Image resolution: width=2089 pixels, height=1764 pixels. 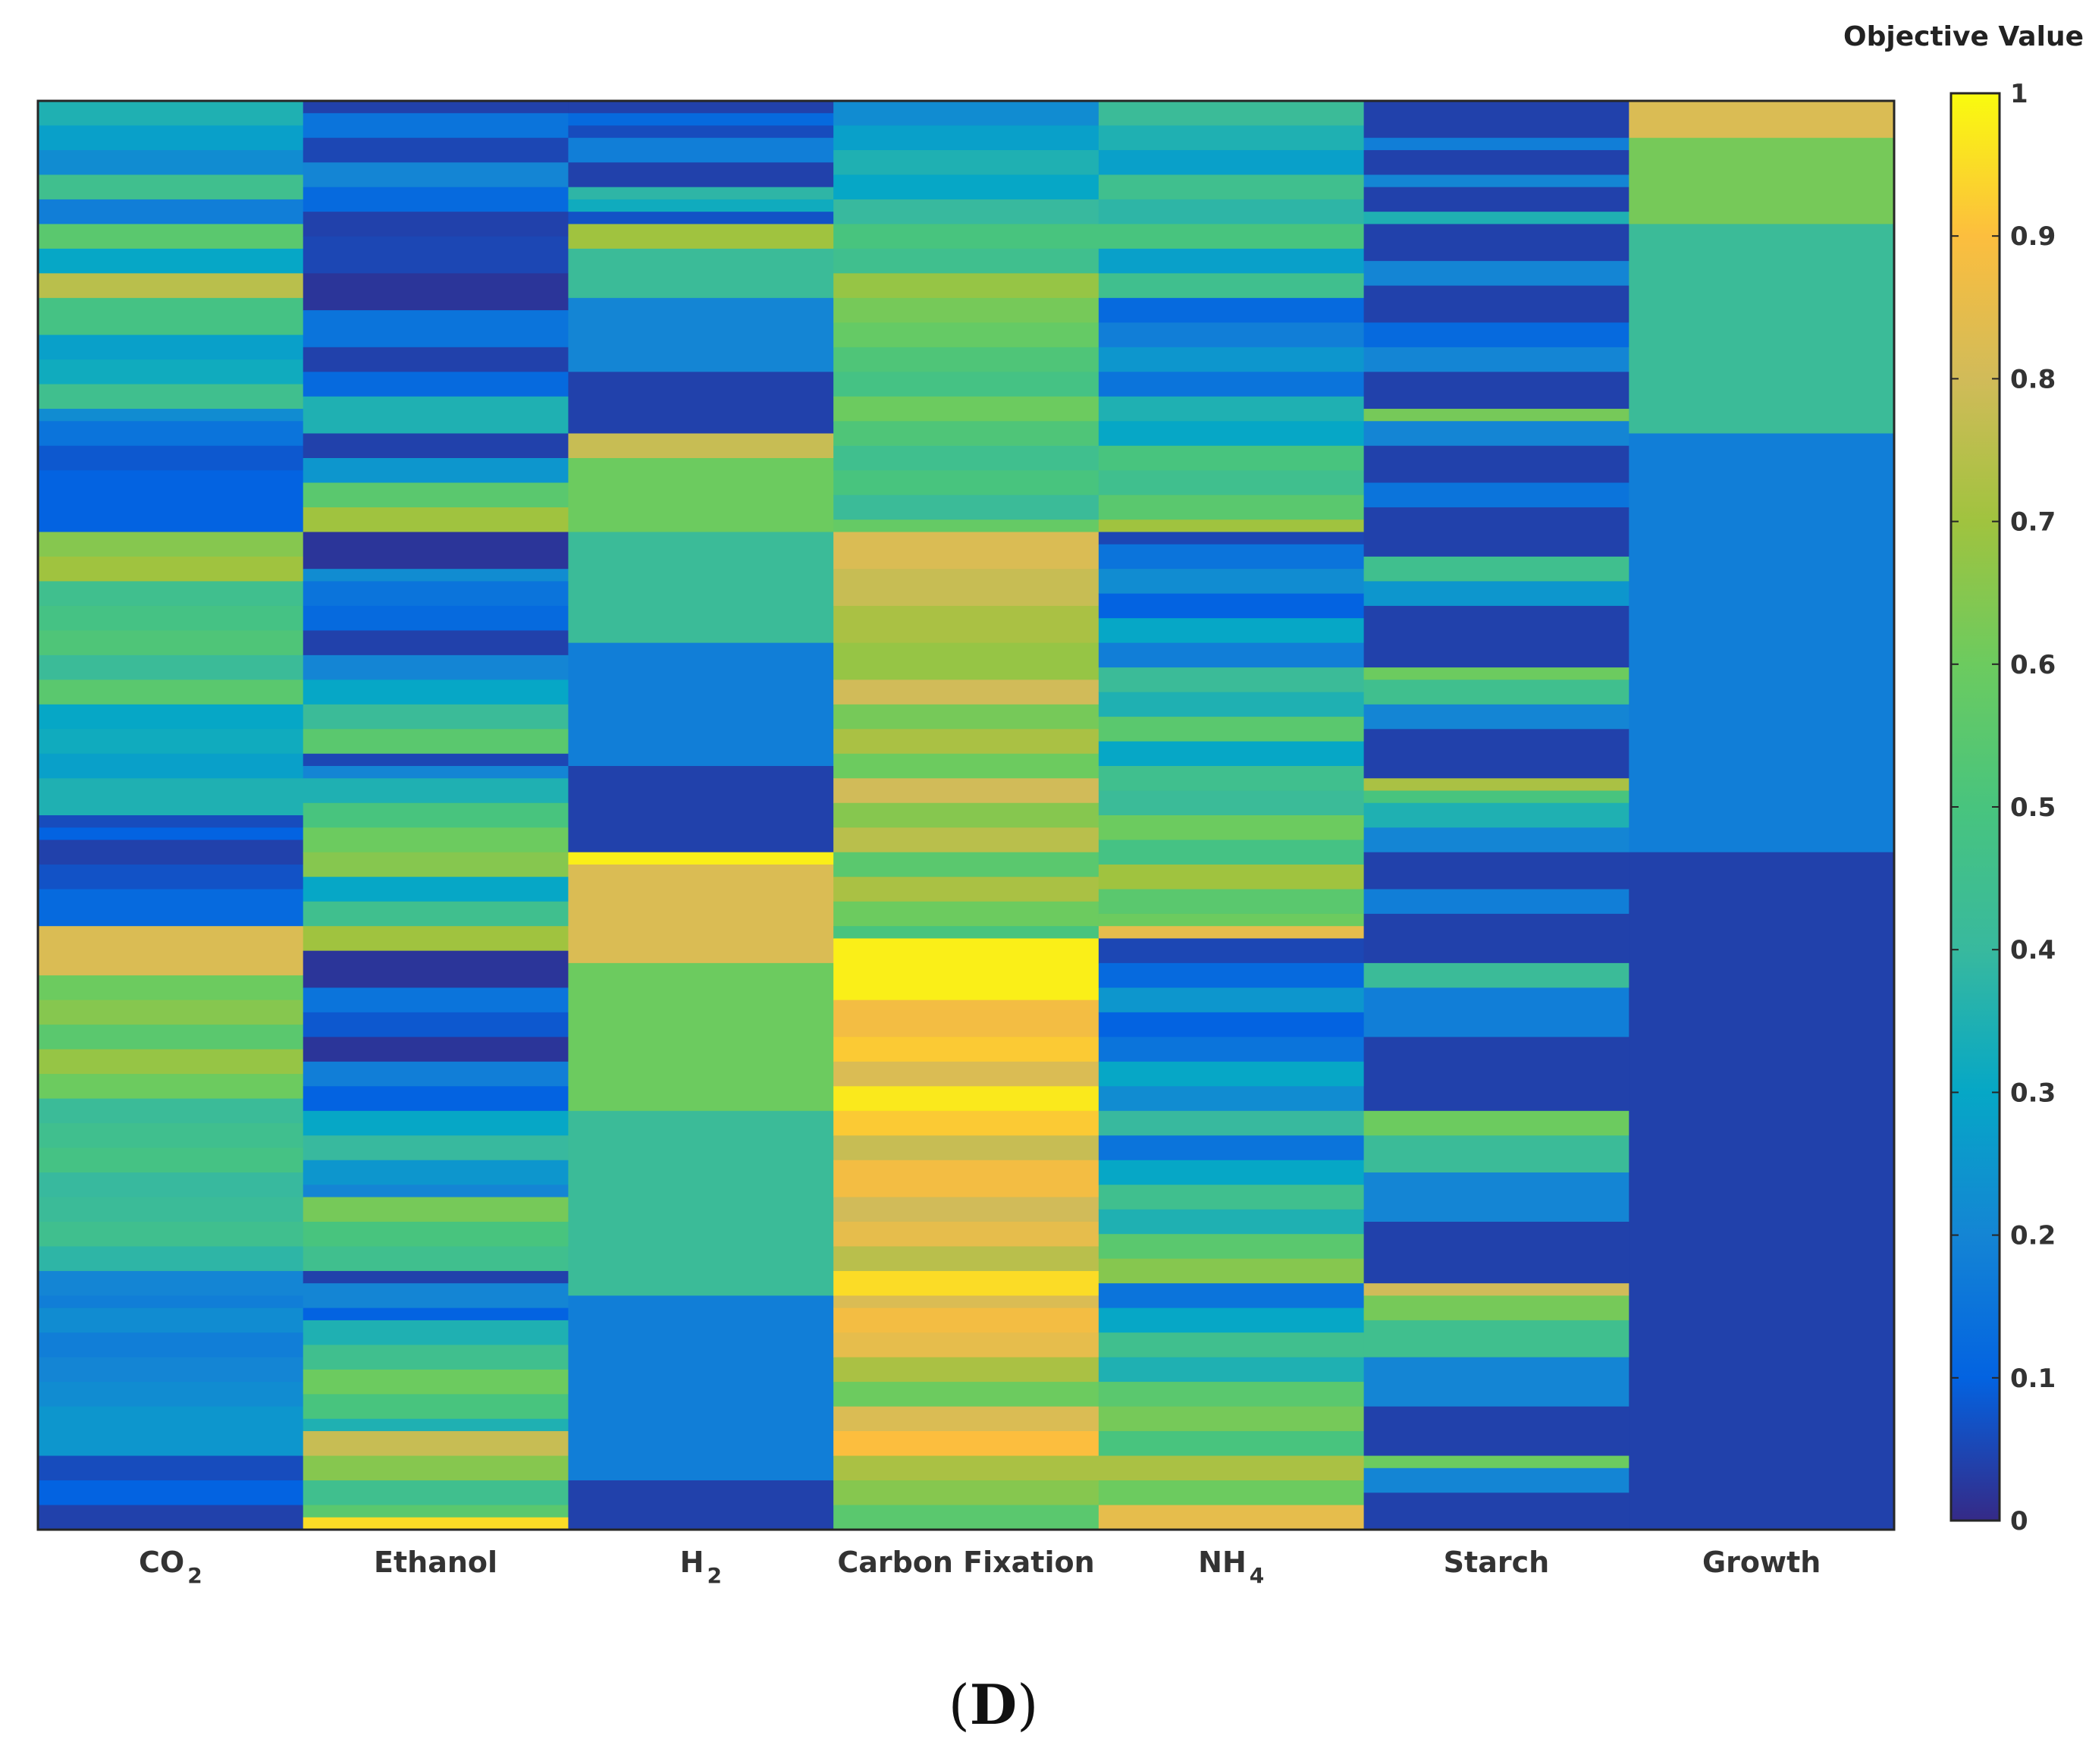 What do you see at coordinates (2033, 1093) in the screenshot?
I see `colorbar-tick-label: 0.3` at bounding box center [2033, 1093].